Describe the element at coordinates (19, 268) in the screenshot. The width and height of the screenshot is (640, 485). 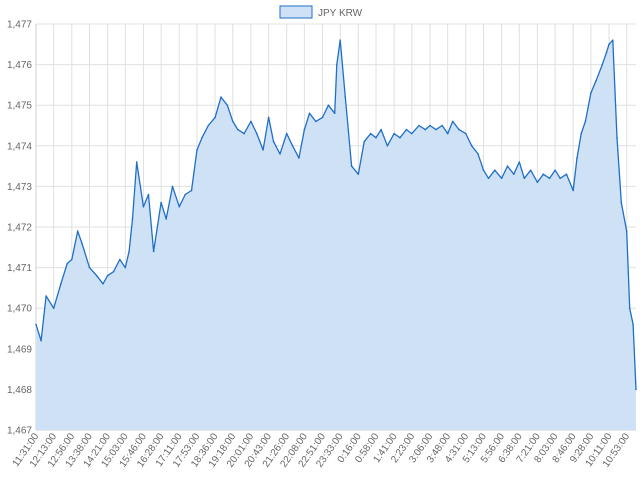
I see `y-tick-label: 1,471` at that location.